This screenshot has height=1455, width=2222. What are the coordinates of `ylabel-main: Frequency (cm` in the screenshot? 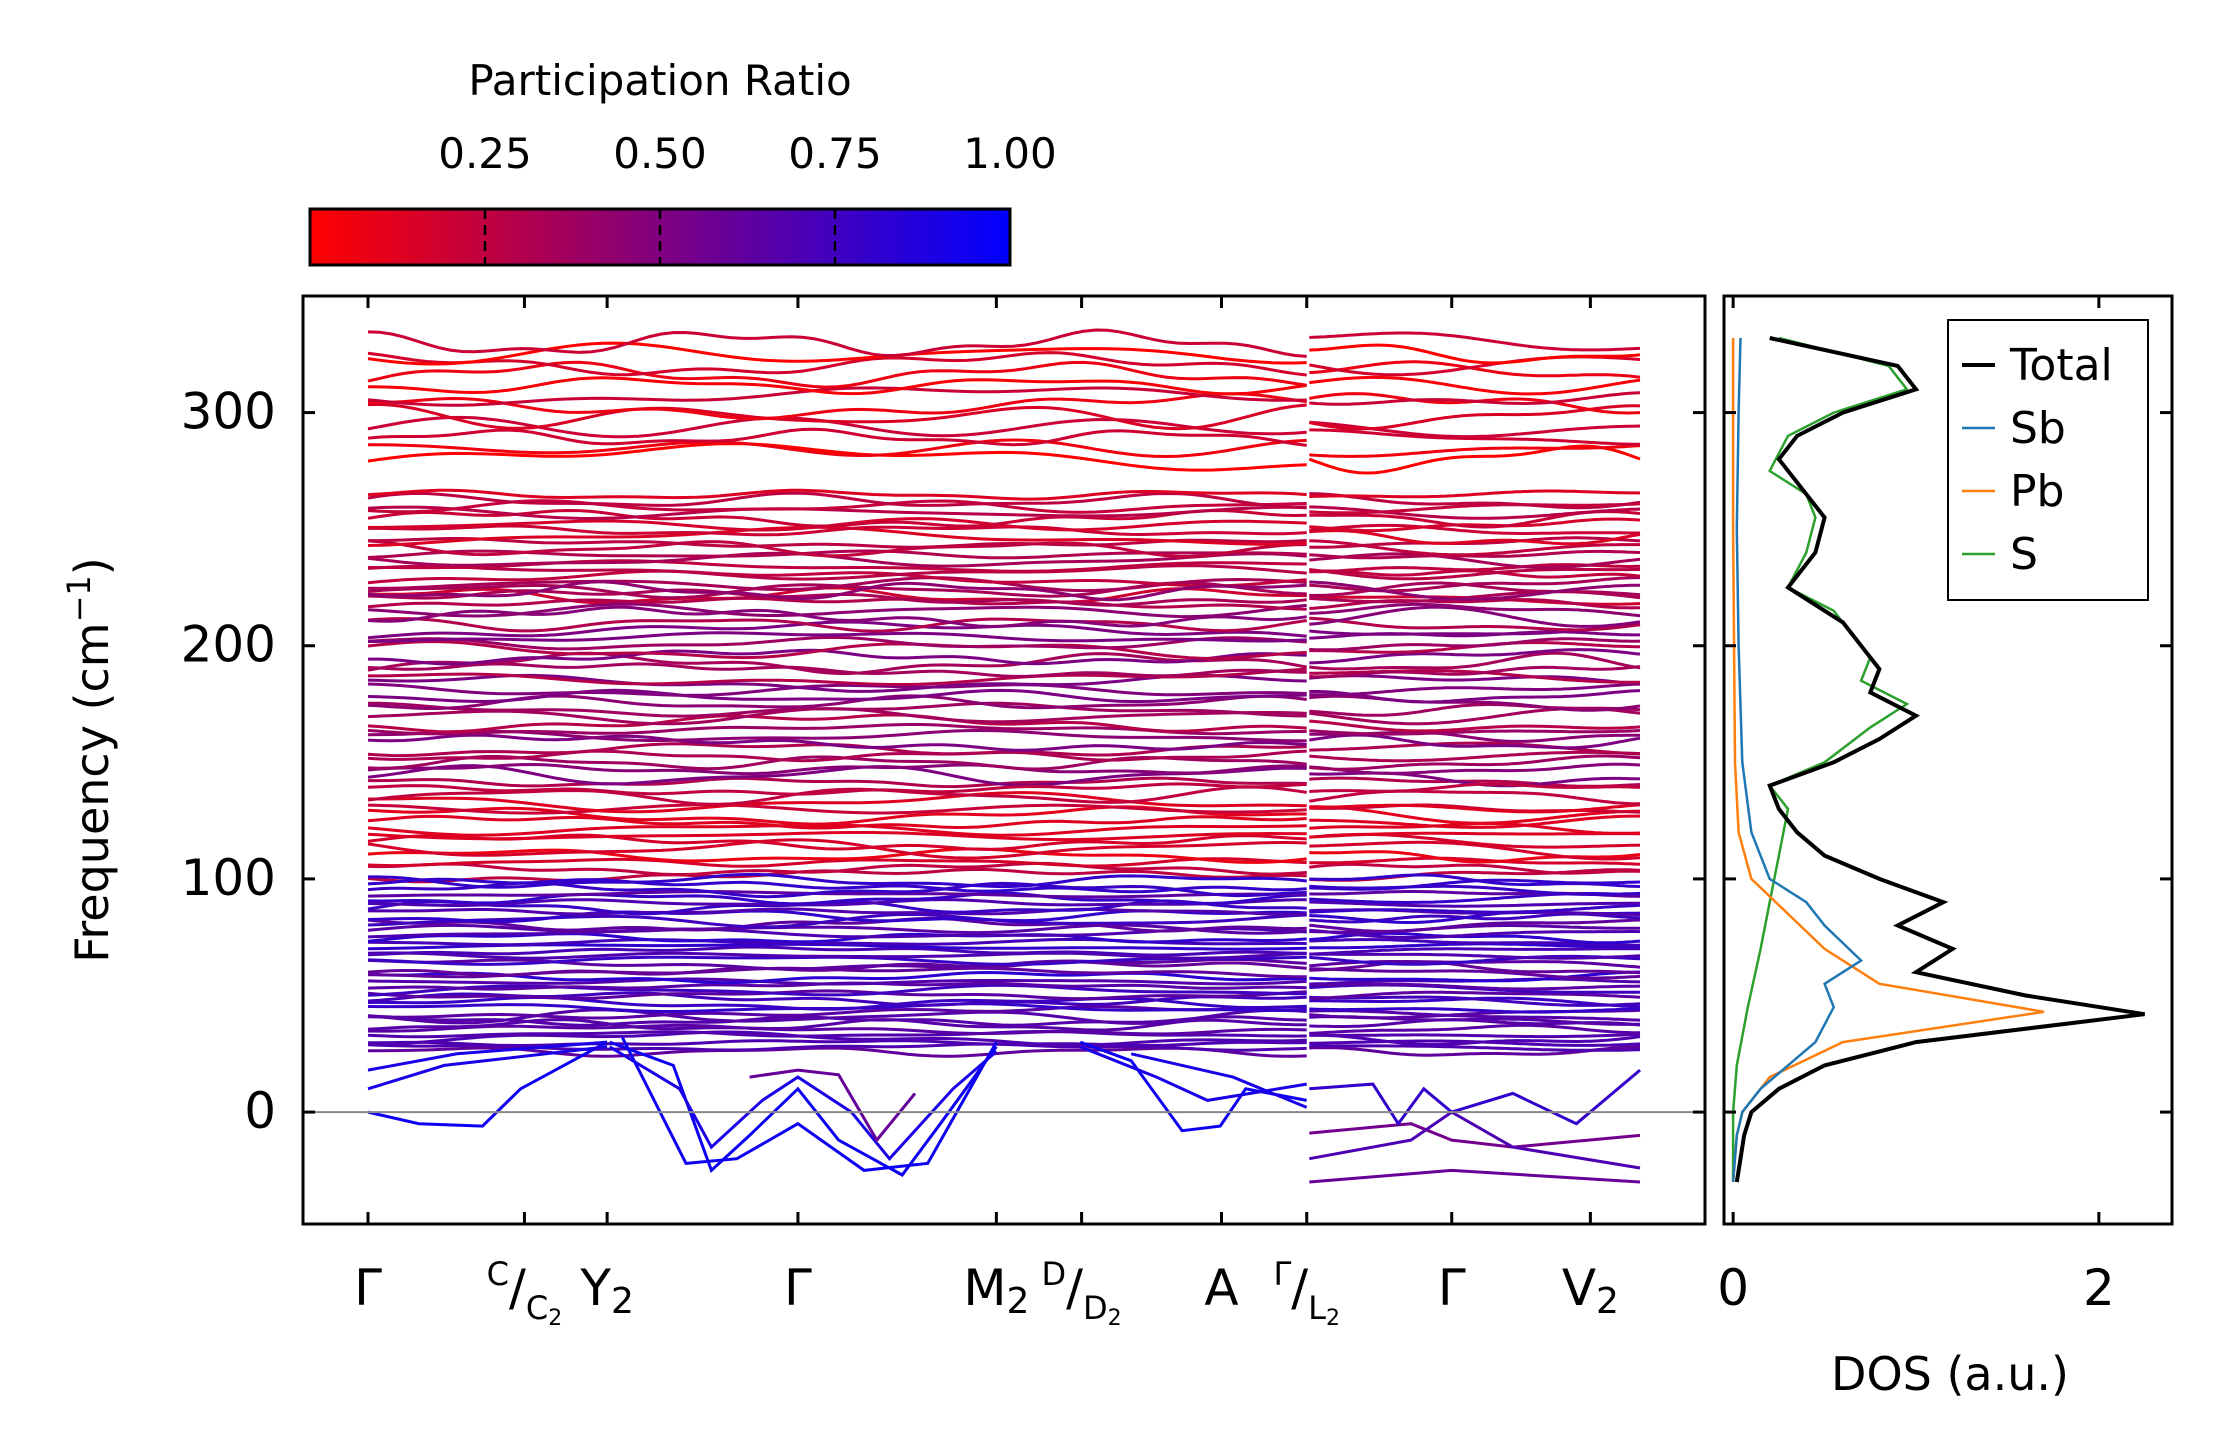 It's located at (92, 792).